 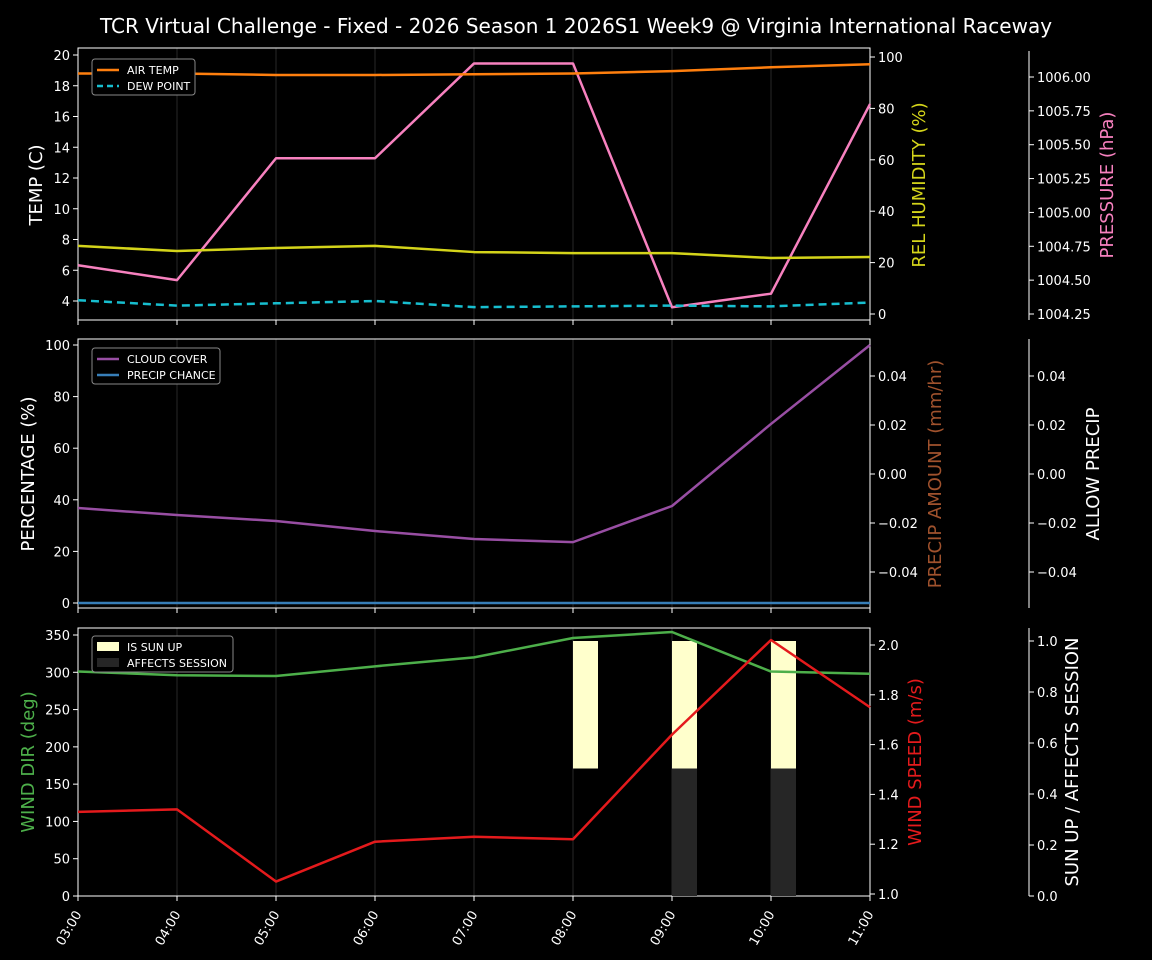 What do you see at coordinates (1047, 744) in the screenshot?
I see `tick-label: 0.6` at bounding box center [1047, 744].